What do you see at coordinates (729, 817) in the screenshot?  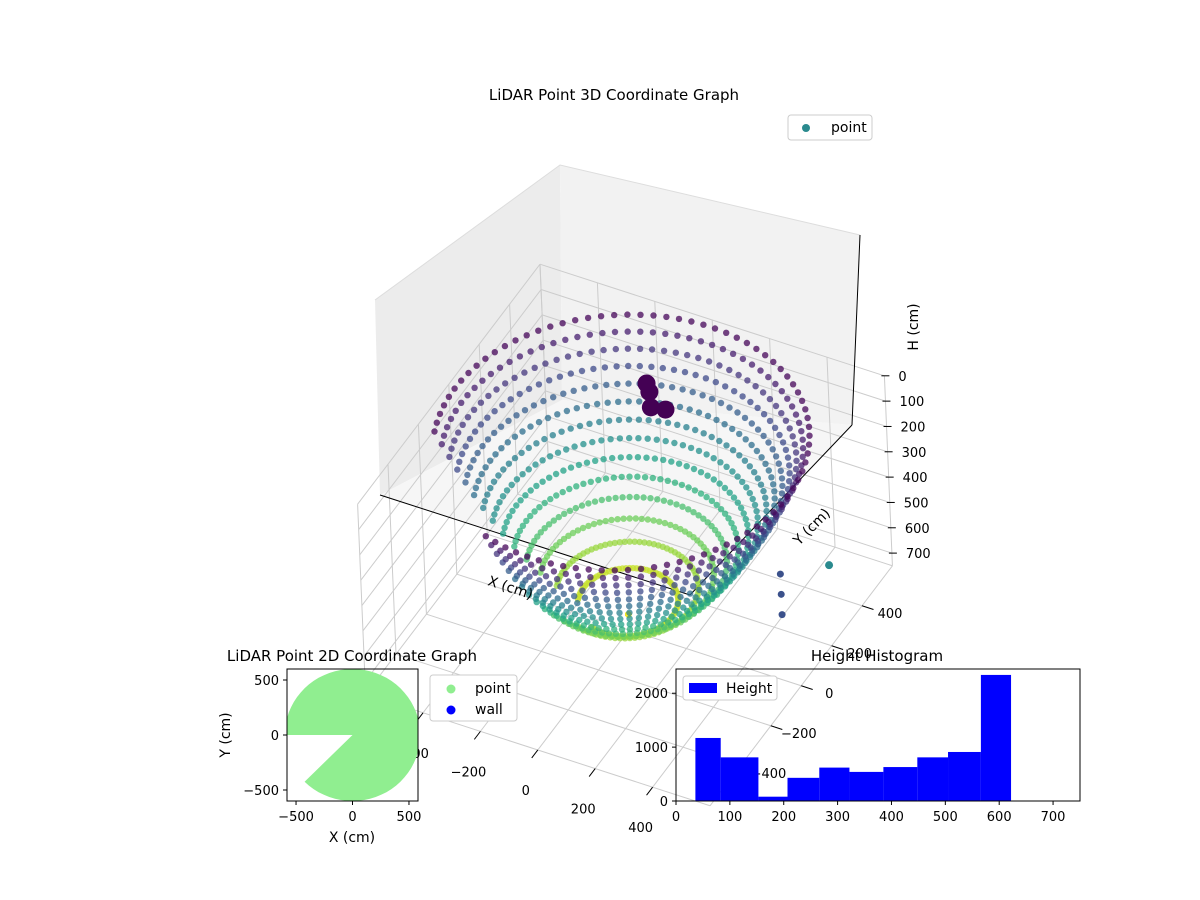 I see `histogram-x-tick-label: 100` at bounding box center [729, 817].